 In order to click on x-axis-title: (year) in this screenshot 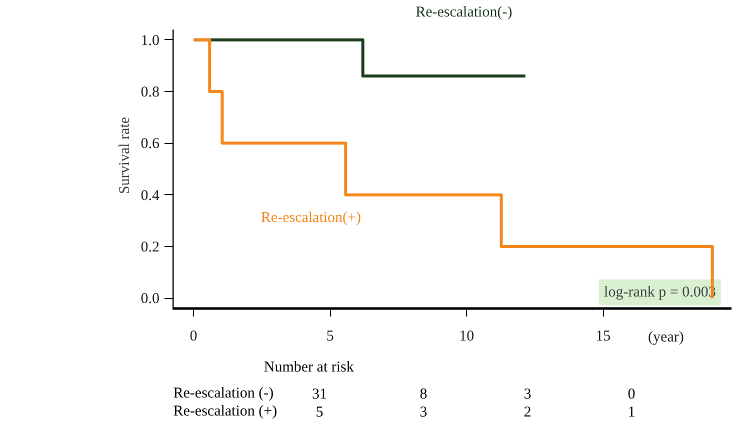, I will do `click(666, 338)`.